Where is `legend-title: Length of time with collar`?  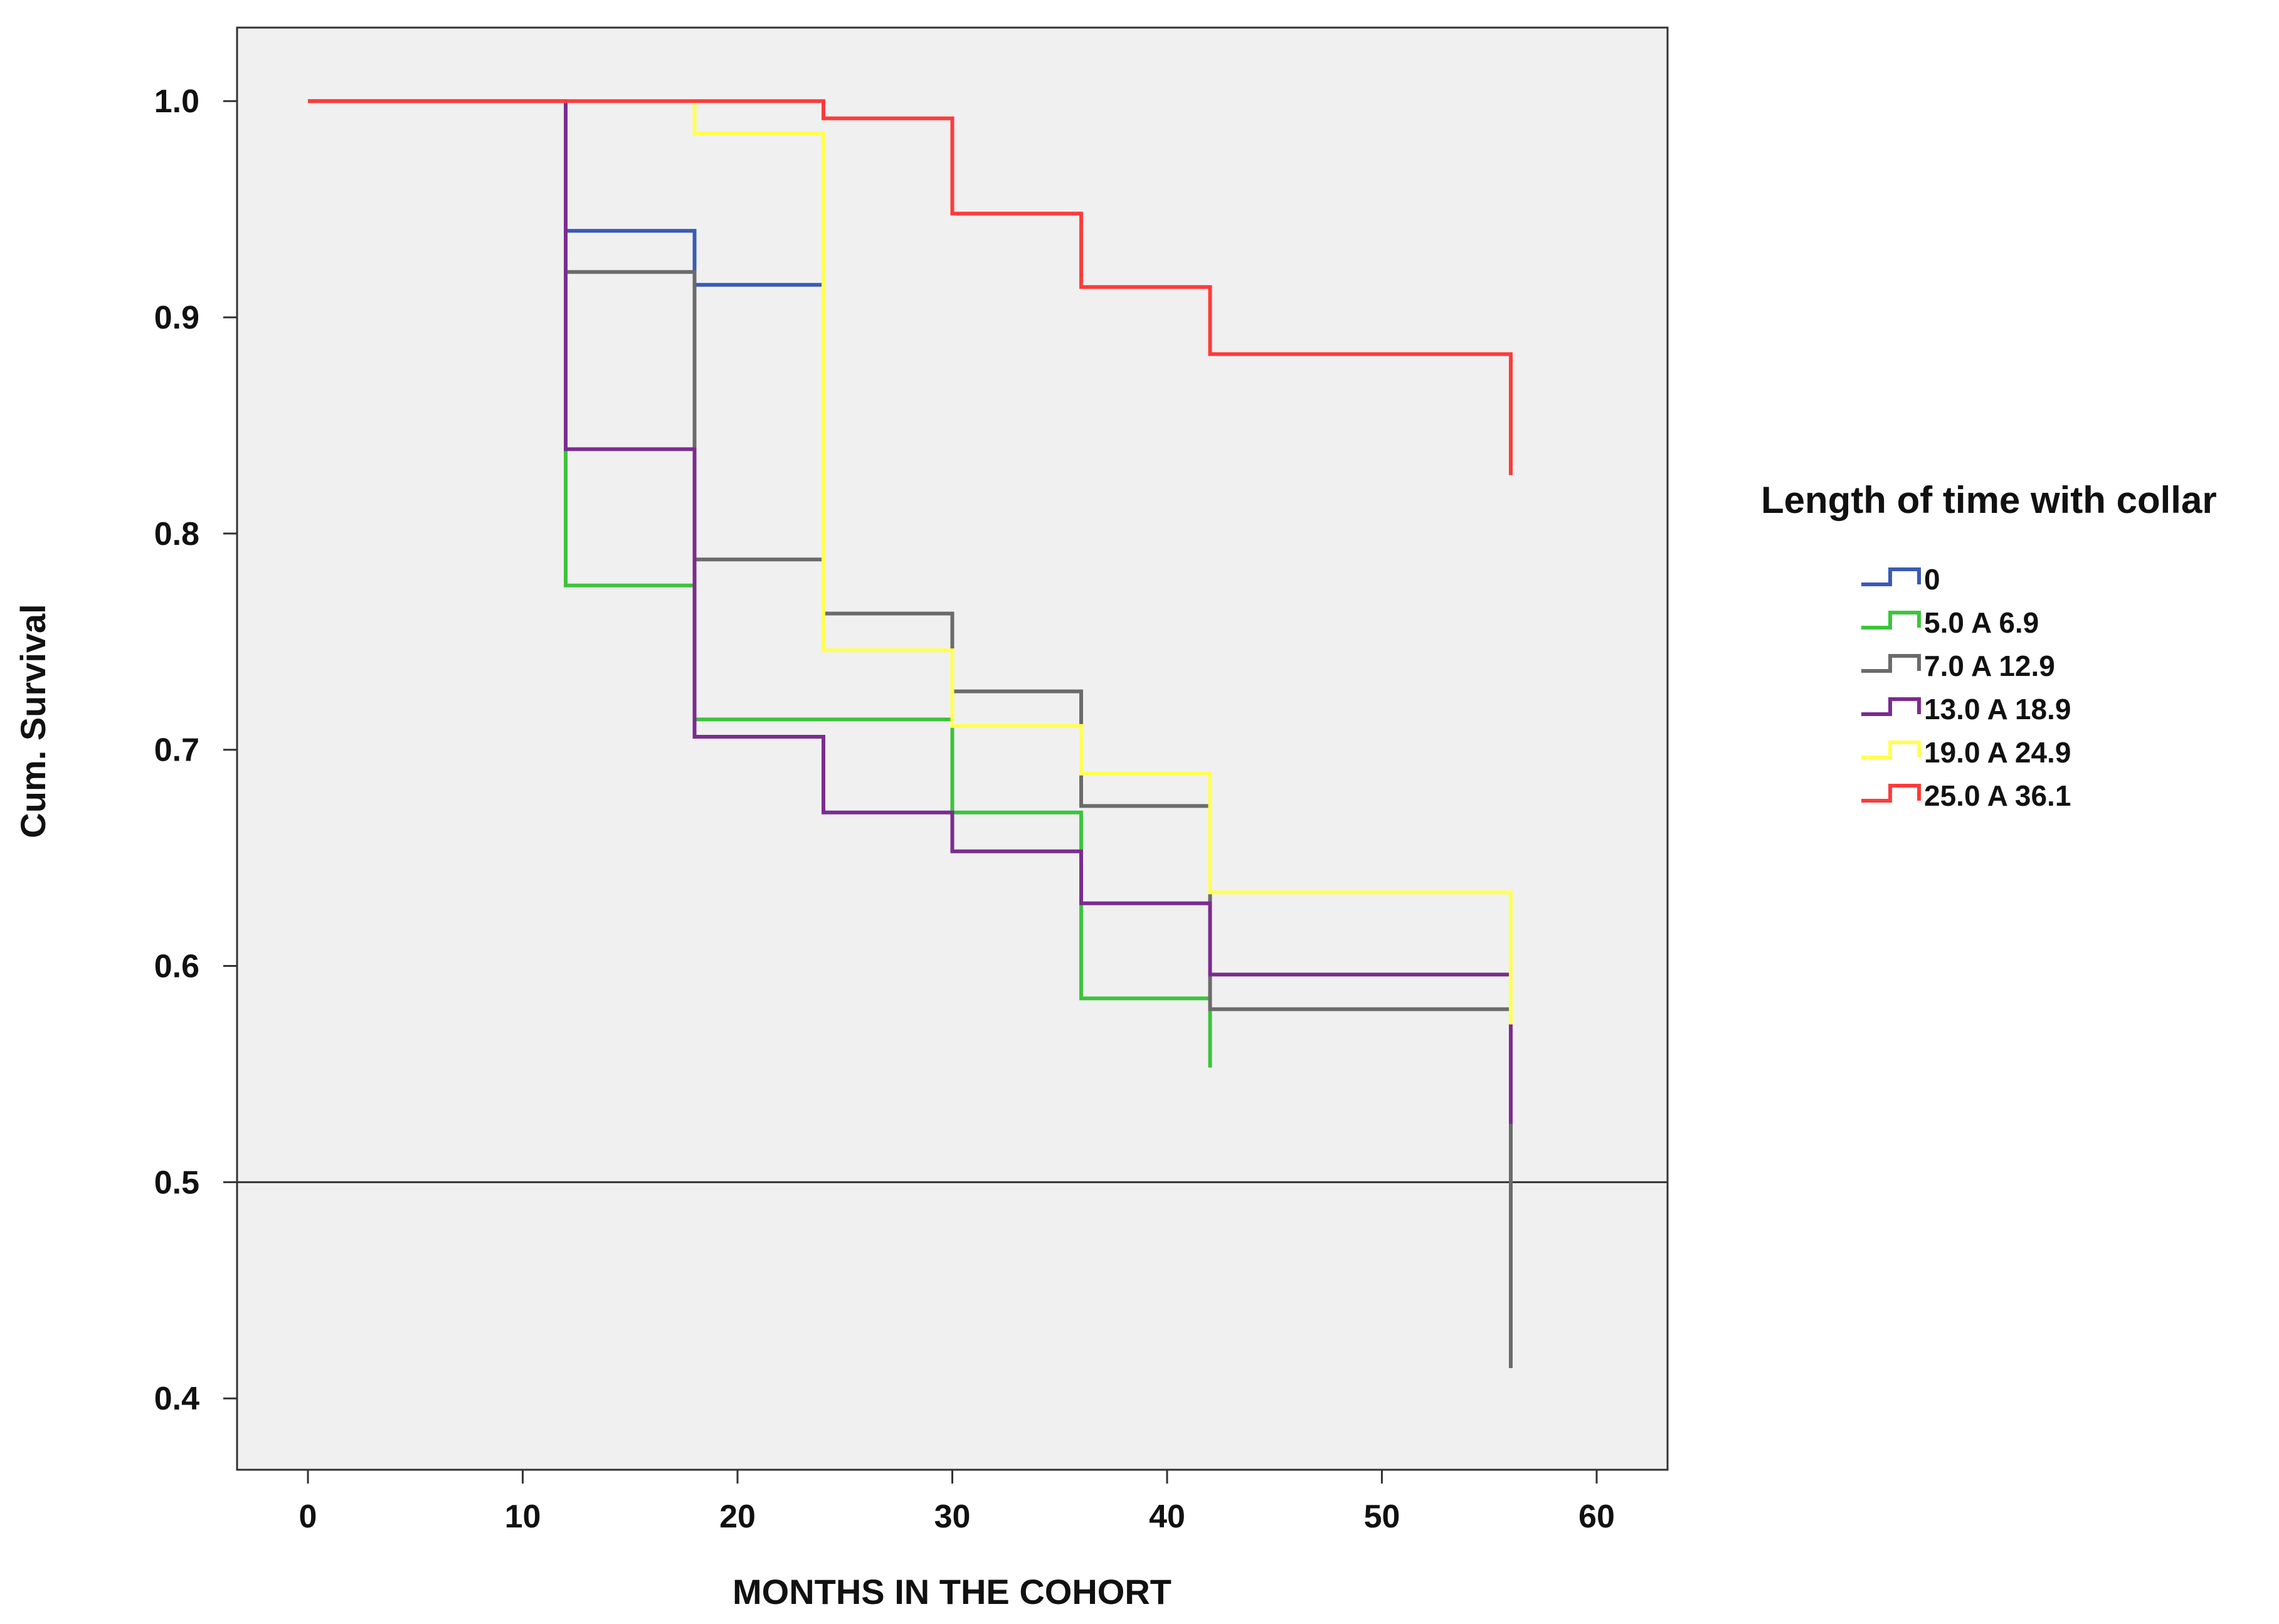
legend-title: Length of time with collar is located at coordinates (1989, 500).